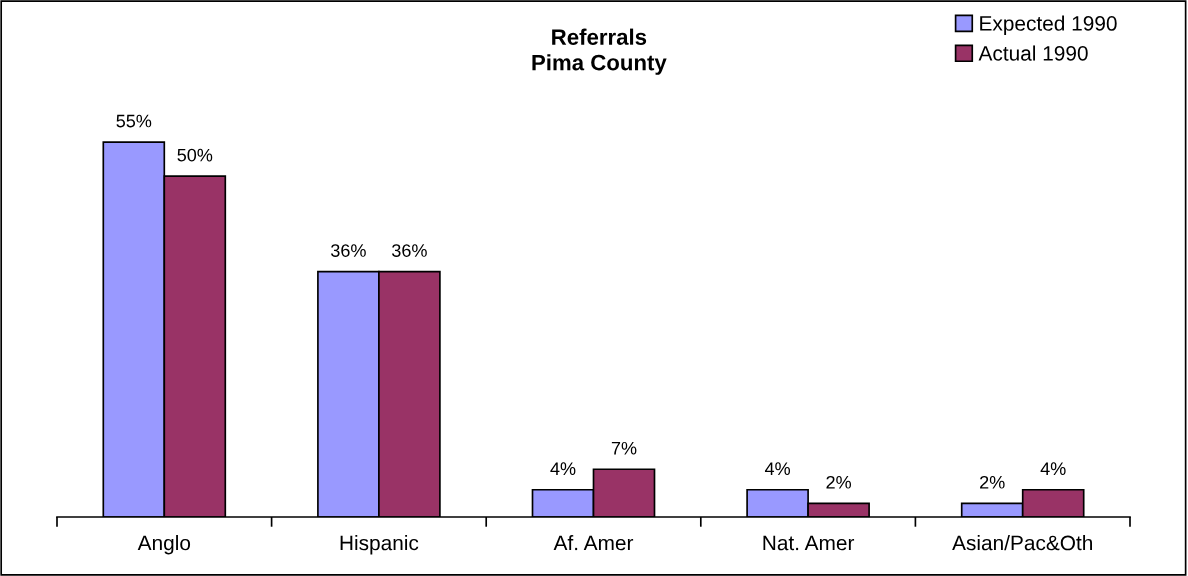  I want to click on x-tick-label: Hispanic, so click(379, 544).